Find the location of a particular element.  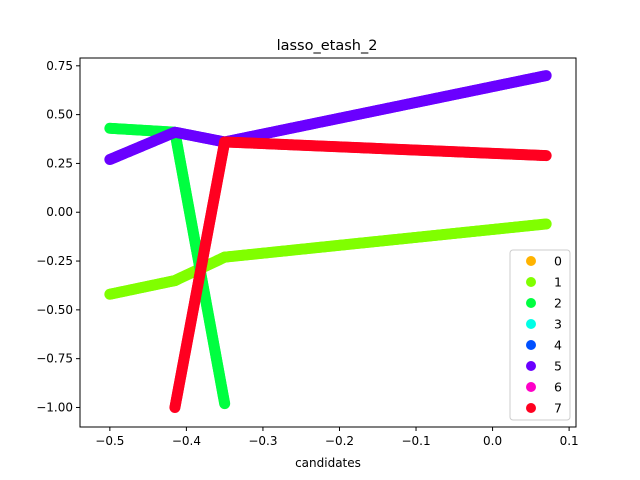

legend-label: 6 is located at coordinates (558, 387).